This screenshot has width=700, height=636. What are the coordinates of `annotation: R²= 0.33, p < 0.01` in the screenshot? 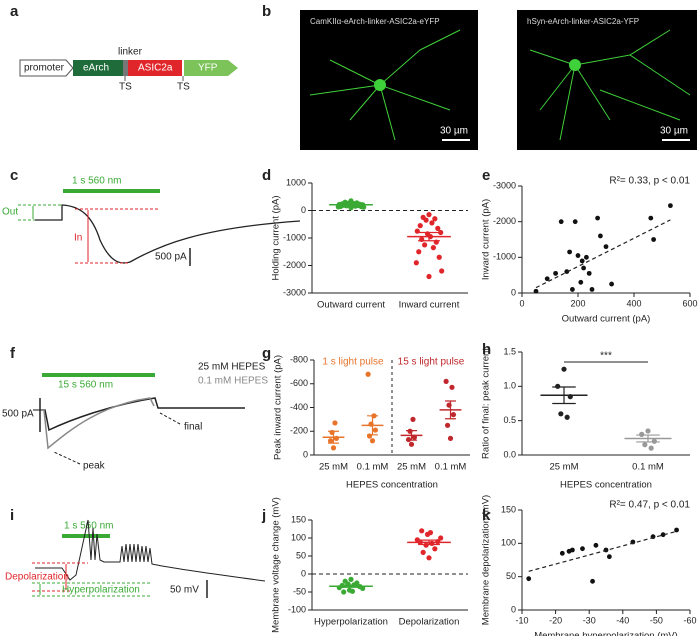 It's located at (649, 181).